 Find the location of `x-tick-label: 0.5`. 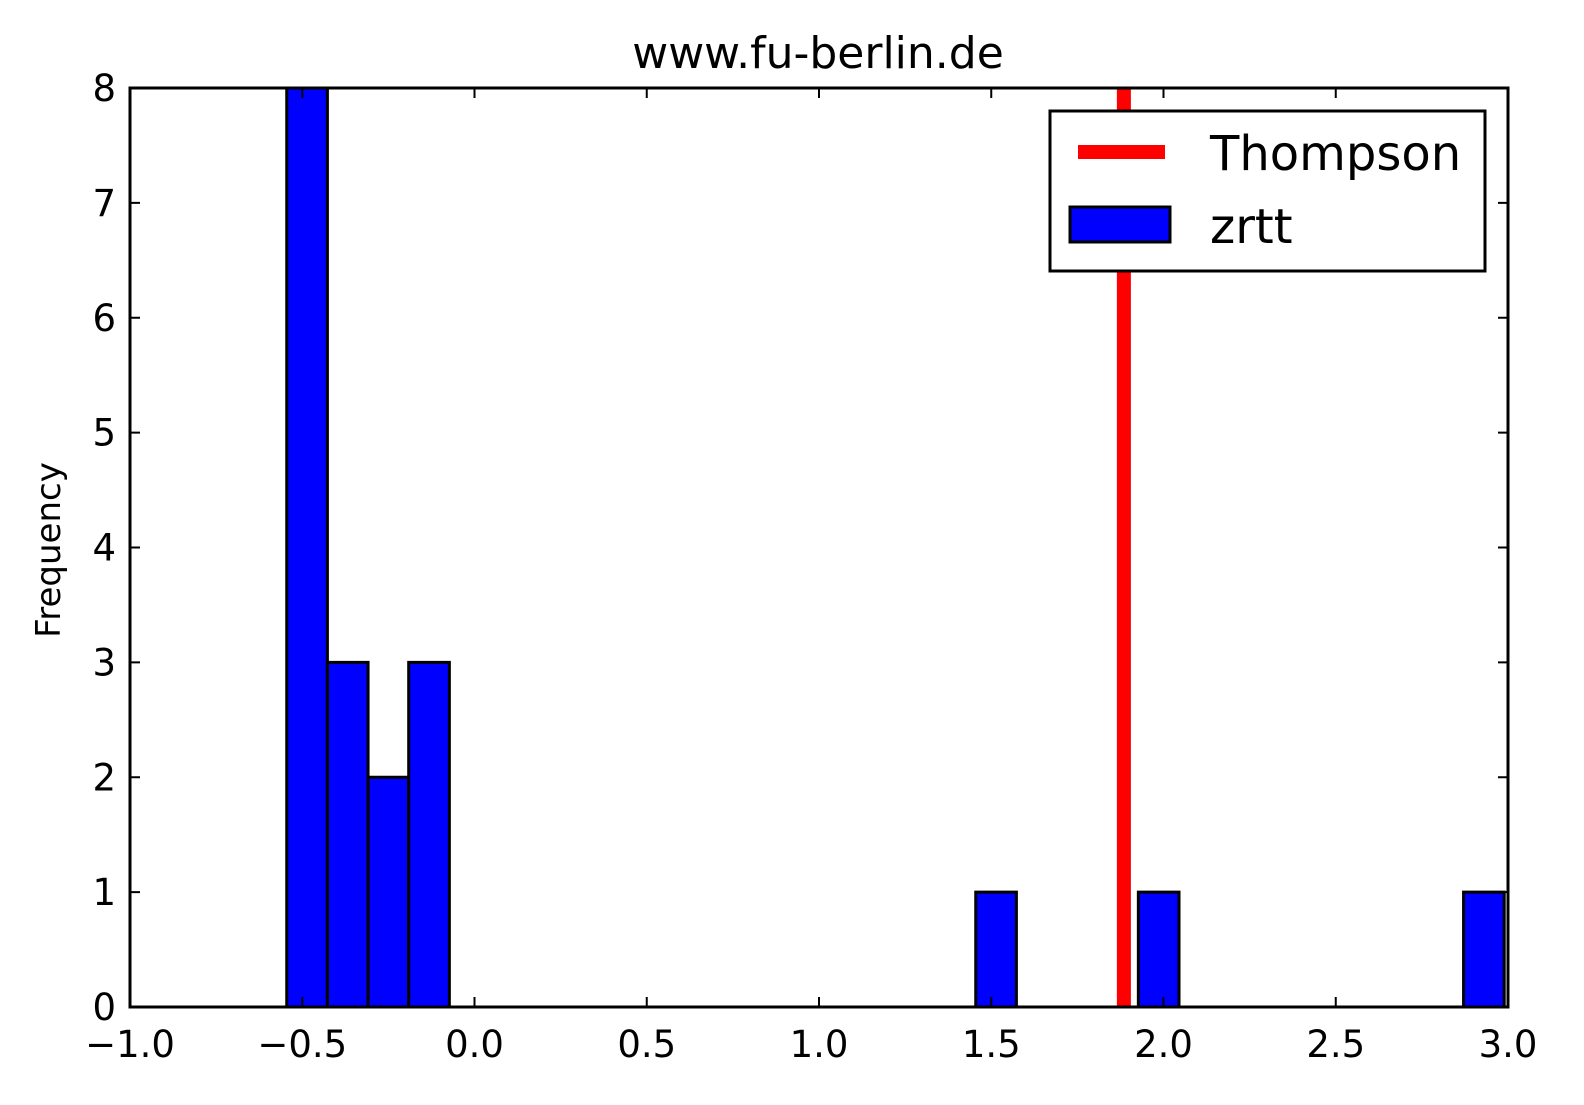

x-tick-label: 0.5 is located at coordinates (646, 1044).